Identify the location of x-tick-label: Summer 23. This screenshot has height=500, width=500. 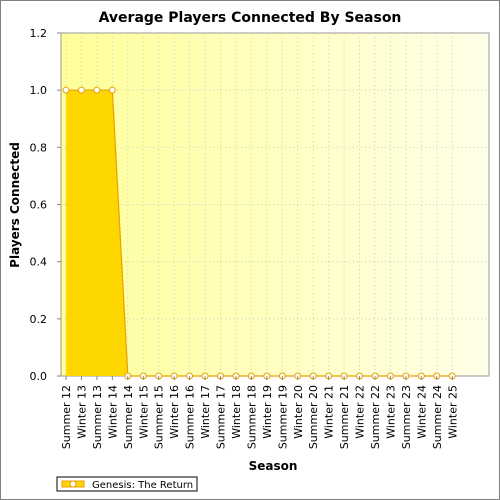
(406, 417).